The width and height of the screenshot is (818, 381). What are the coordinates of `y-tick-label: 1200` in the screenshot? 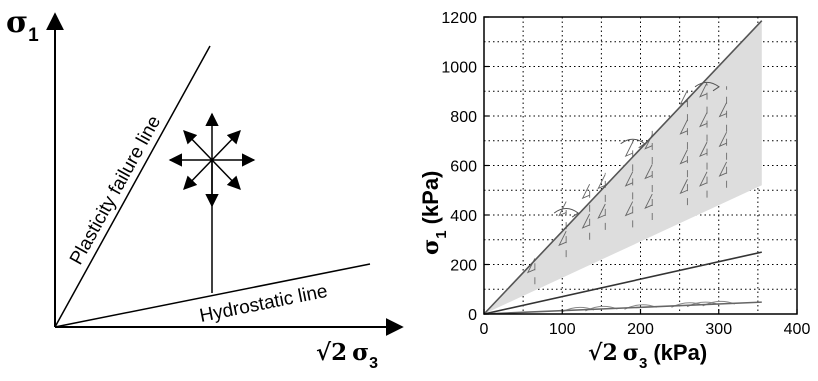 It's located at (459, 18).